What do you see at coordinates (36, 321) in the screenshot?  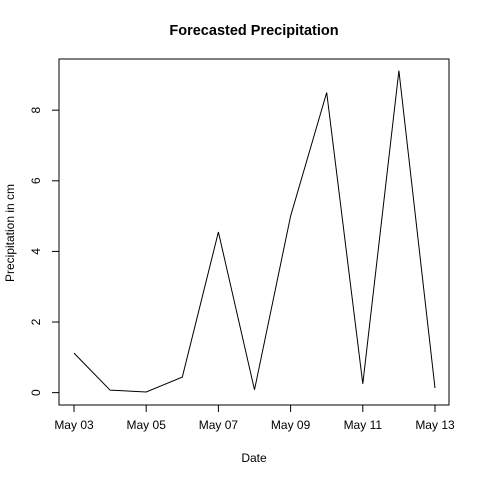 I see `y-tick-label: 2` at bounding box center [36, 321].